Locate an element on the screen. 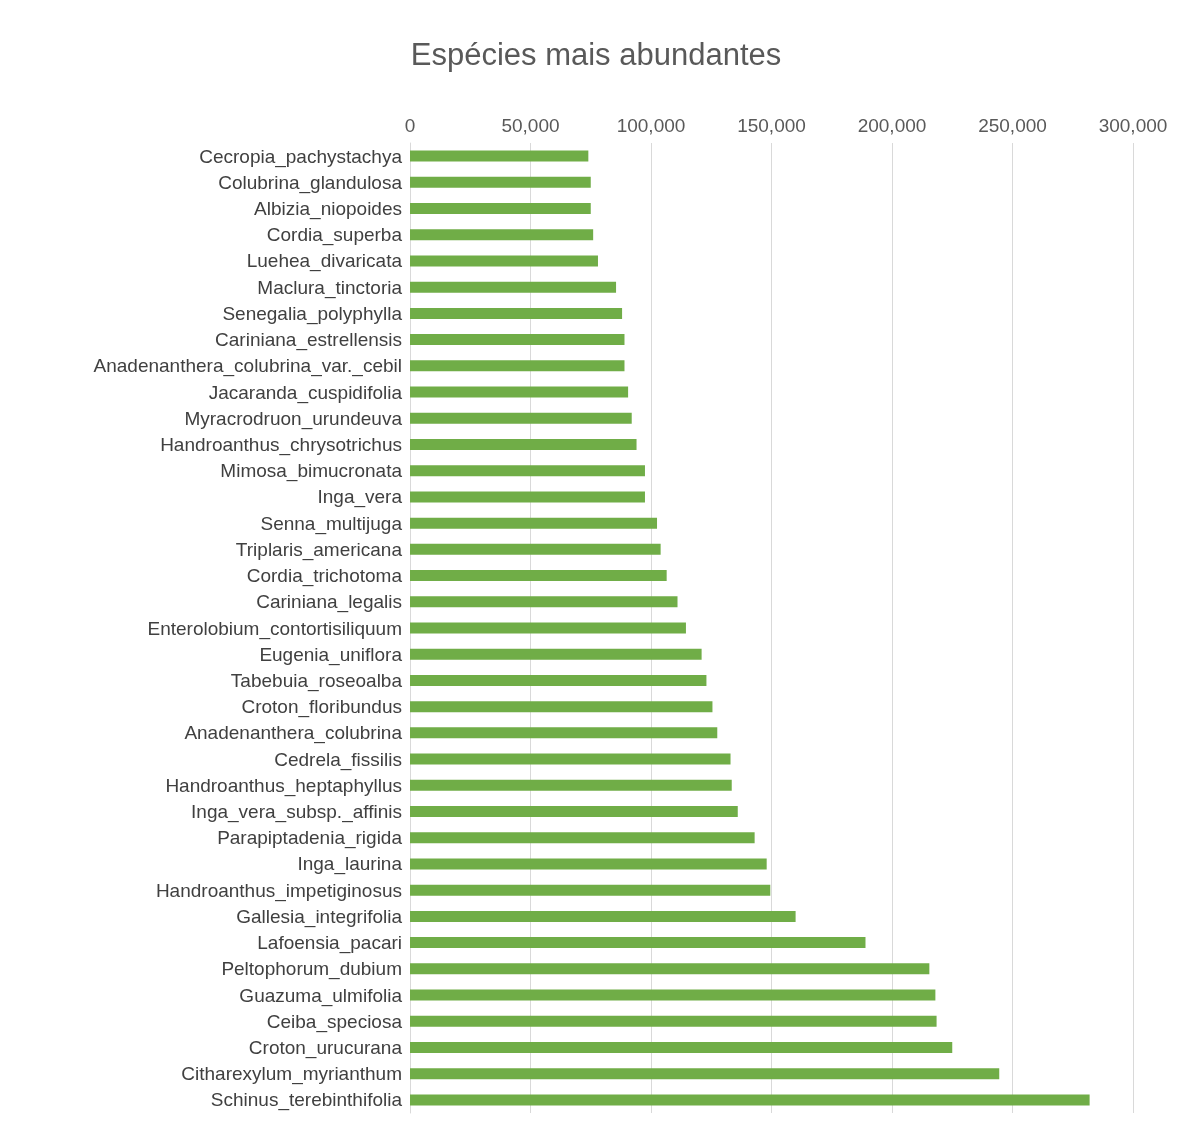 The image size is (1192, 1135). y-tick-label: Schinus_terebinthifolia is located at coordinates (306, 1100).